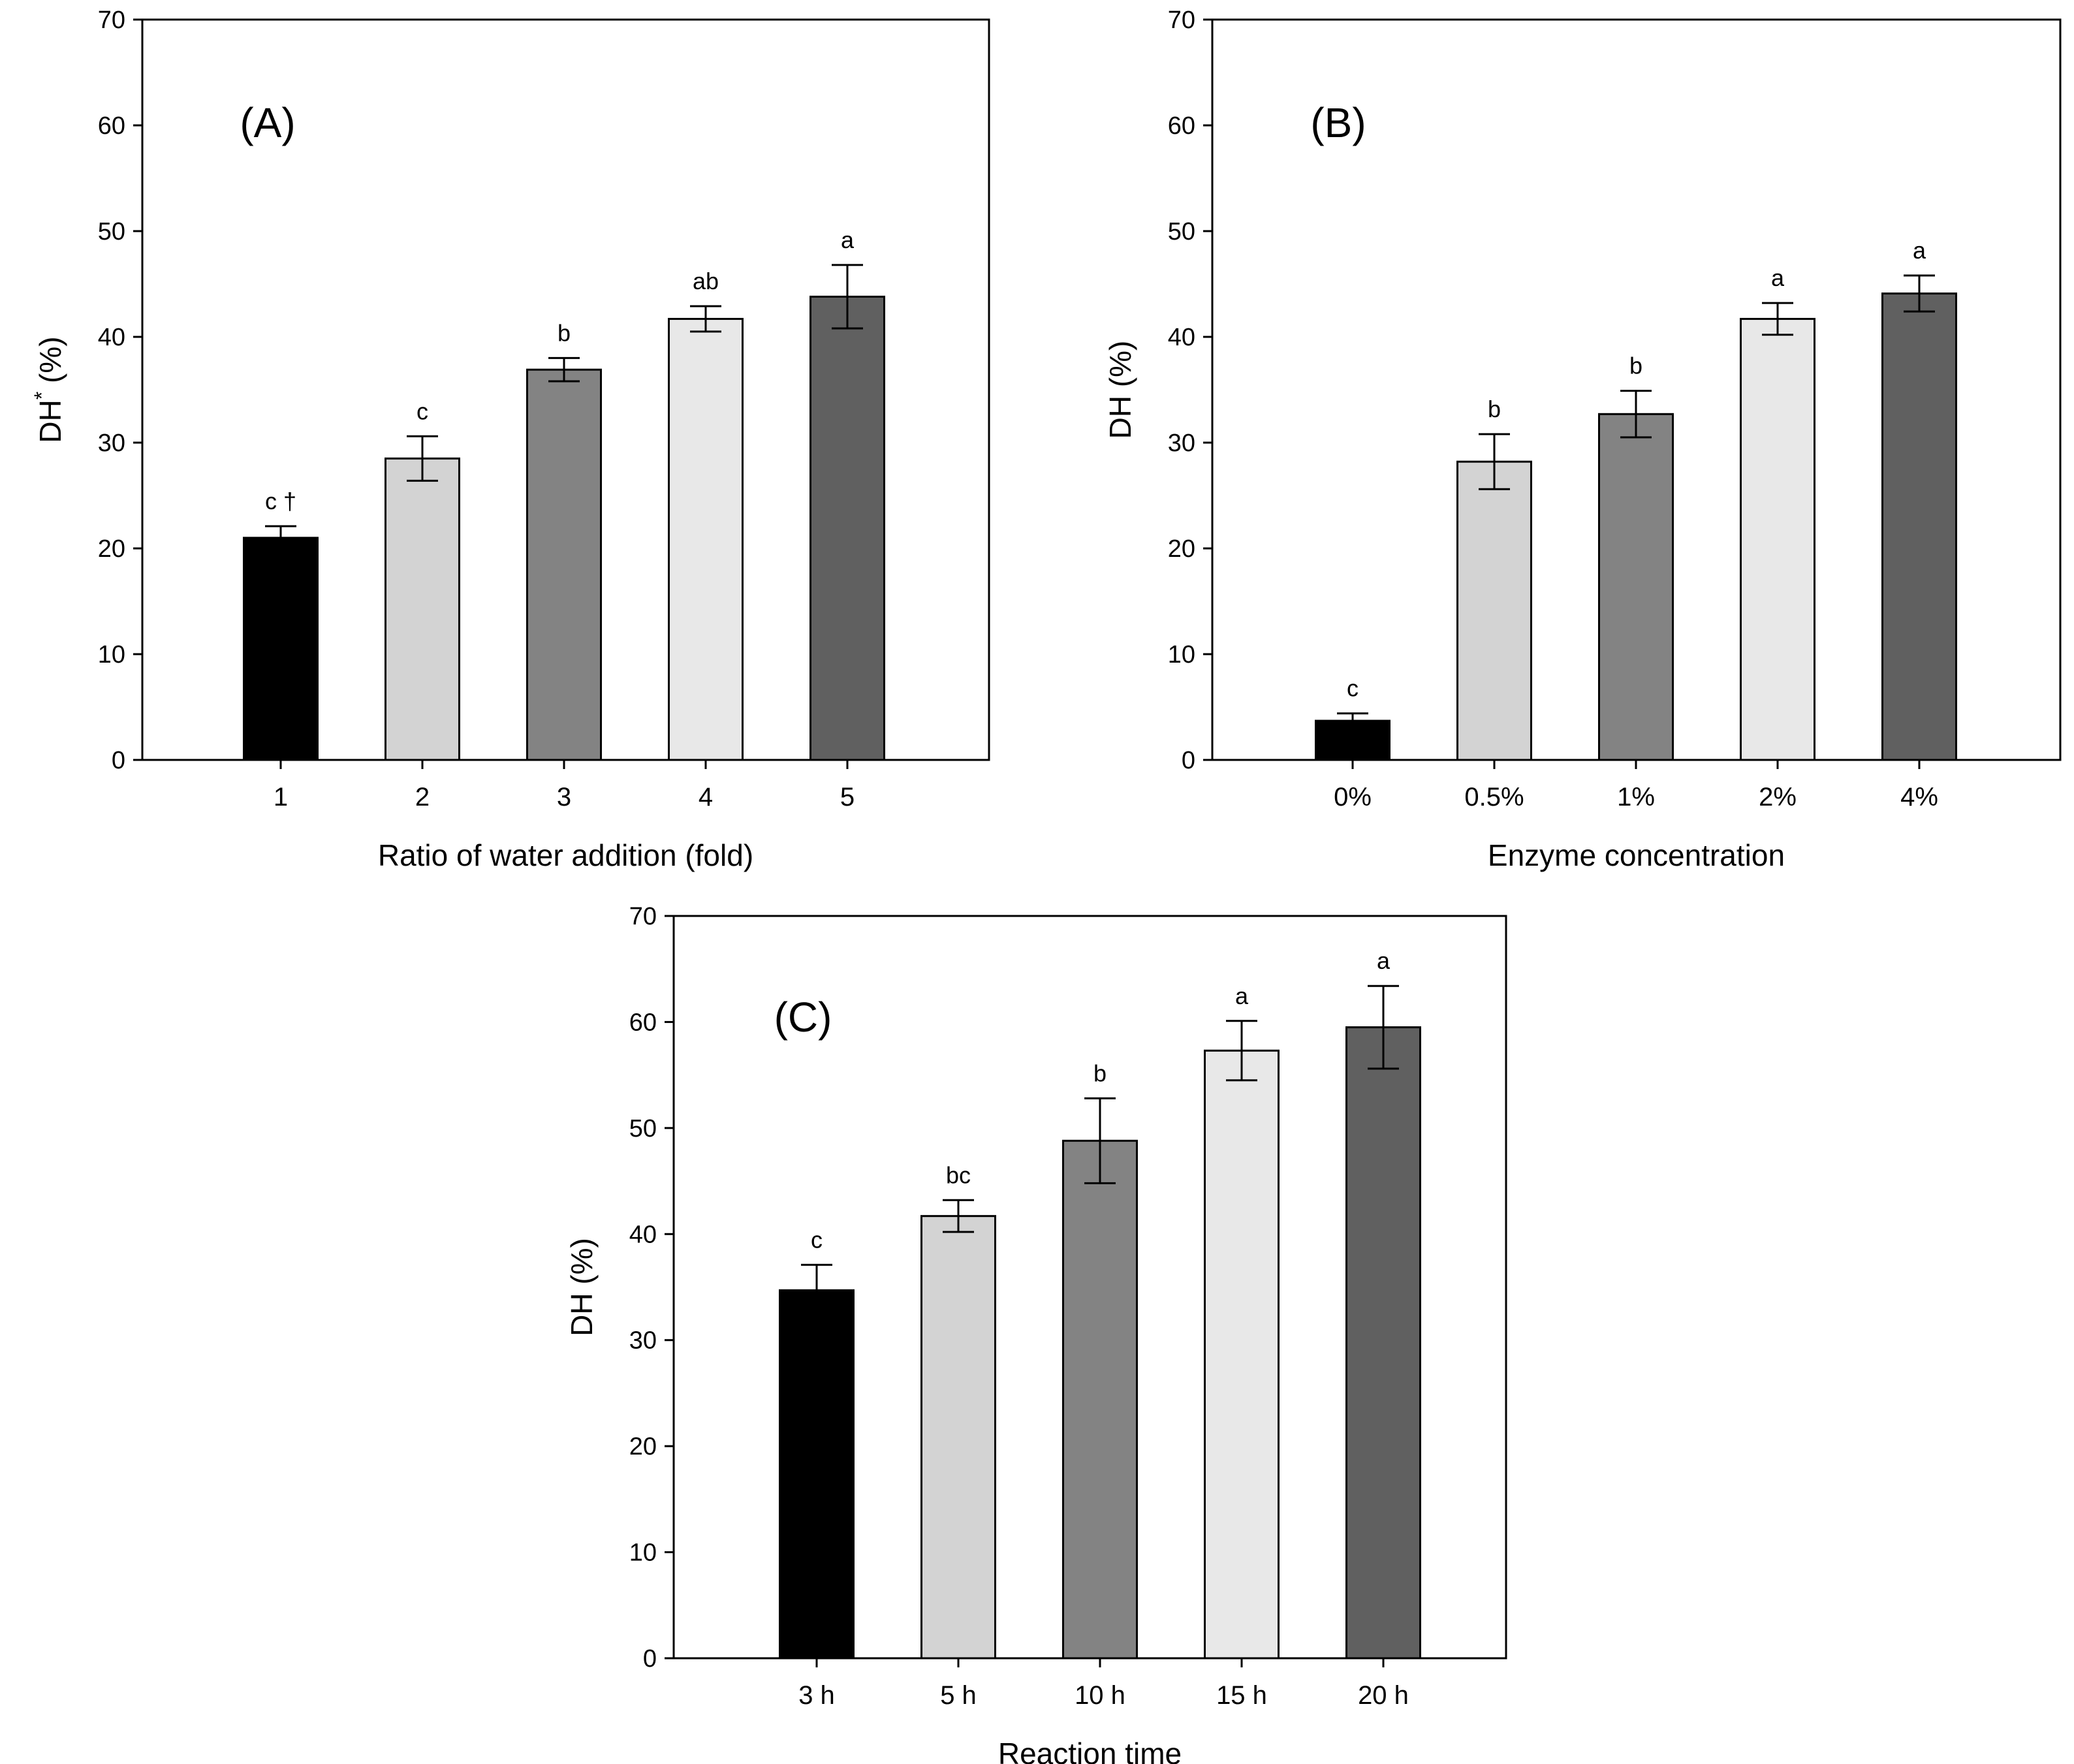  What do you see at coordinates (1919, 797) in the screenshot?
I see `x-tick-label: 4%` at bounding box center [1919, 797].